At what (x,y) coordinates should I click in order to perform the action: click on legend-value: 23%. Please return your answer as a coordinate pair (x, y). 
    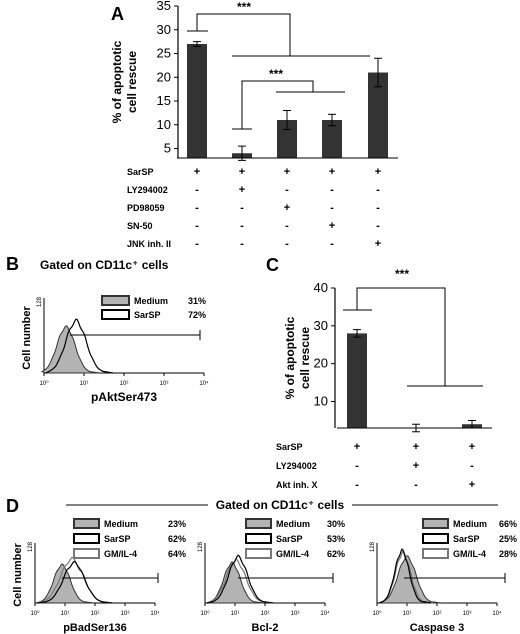
    Looking at the image, I should click on (177, 524).